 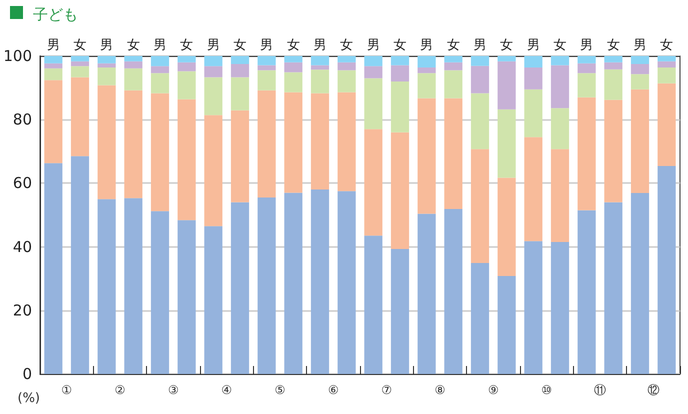 What do you see at coordinates (280, 390) in the screenshot?
I see `text: ⑤` at bounding box center [280, 390].